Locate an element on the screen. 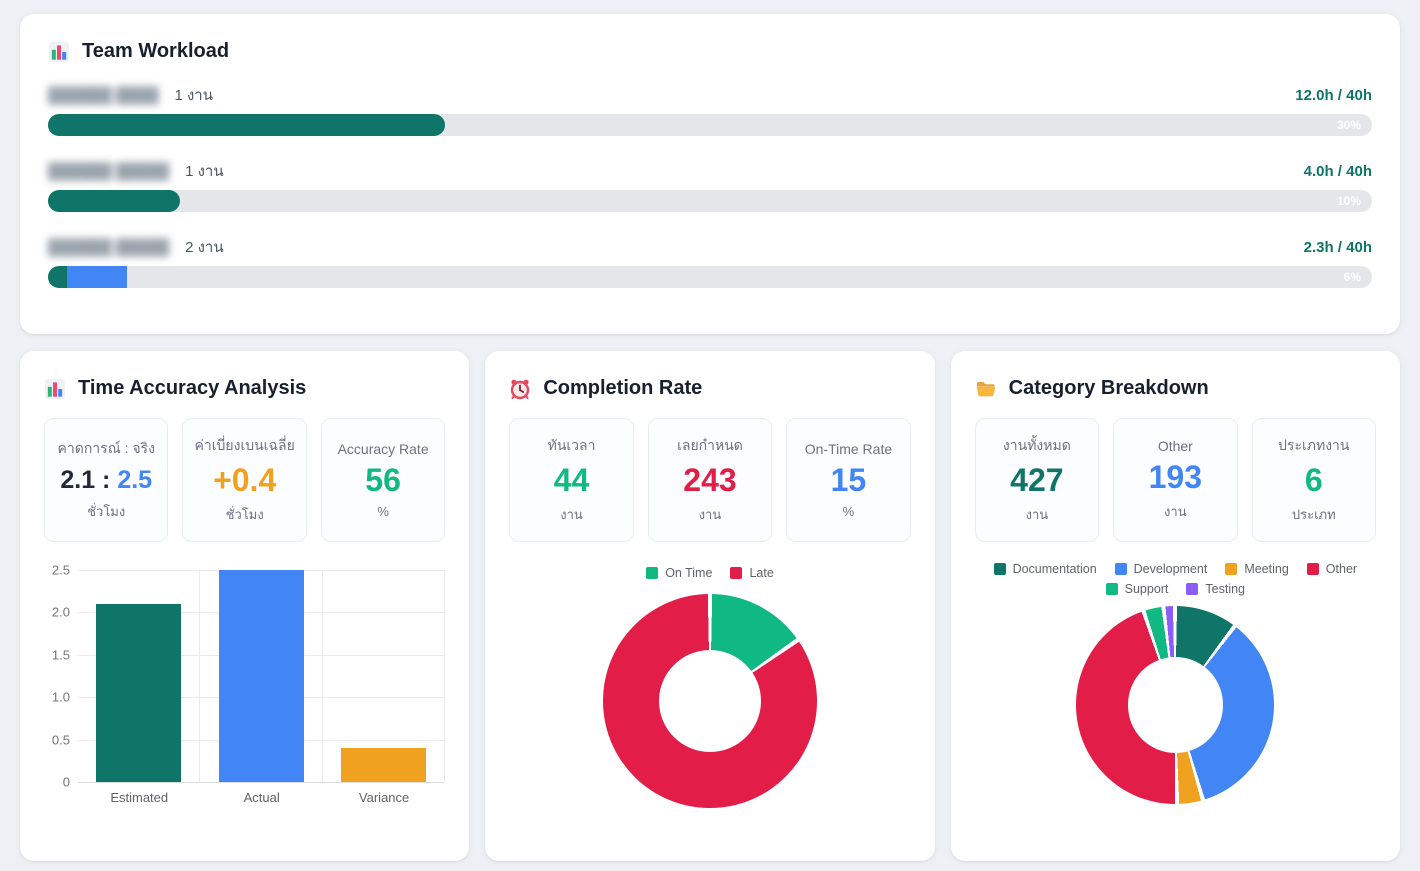 The width and height of the screenshot is (1420, 871). folder-icon is located at coordinates (986, 388).